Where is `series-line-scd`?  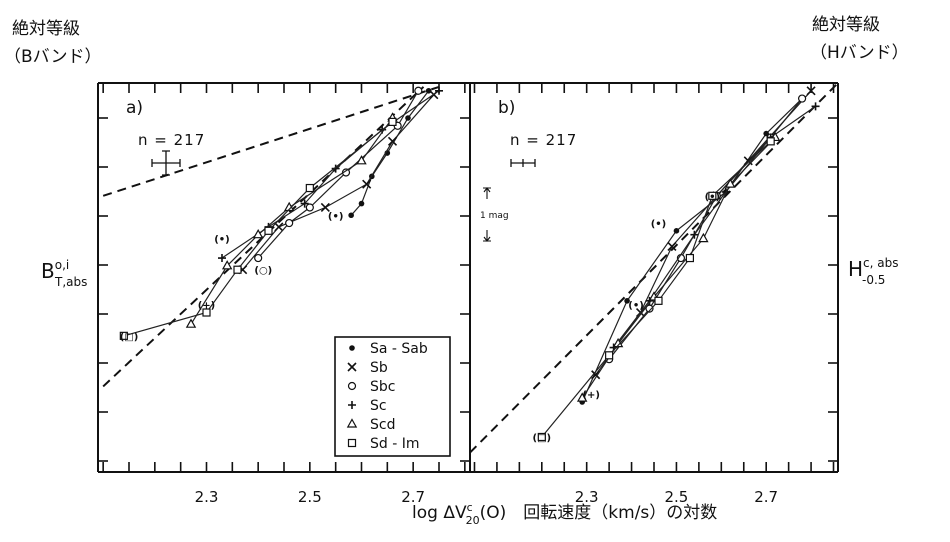 series-line-scd is located at coordinates (291, 221).